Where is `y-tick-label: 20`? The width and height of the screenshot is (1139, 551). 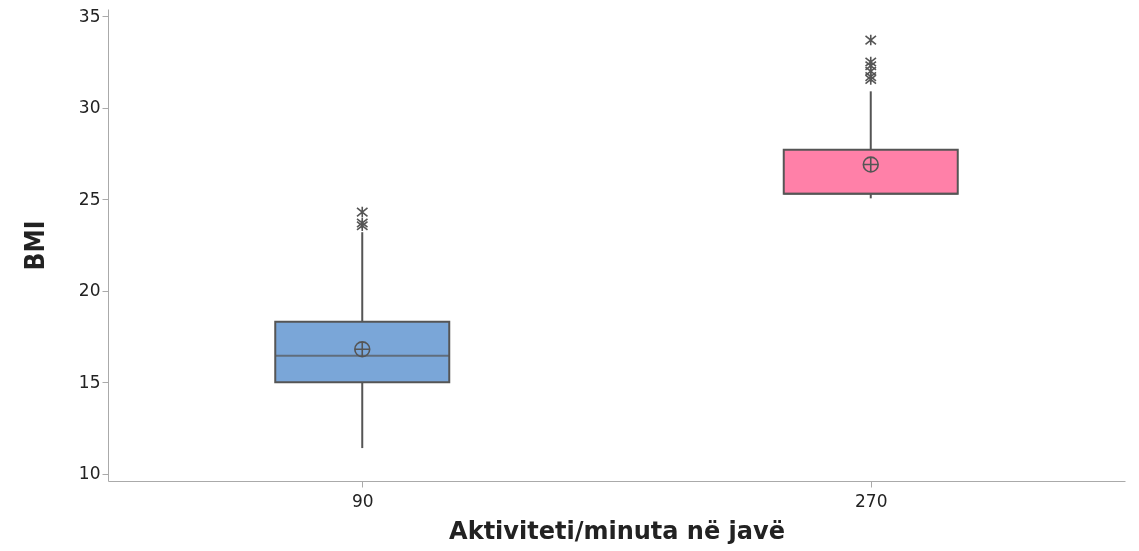
y-tick-label: 20 is located at coordinates (89, 290).